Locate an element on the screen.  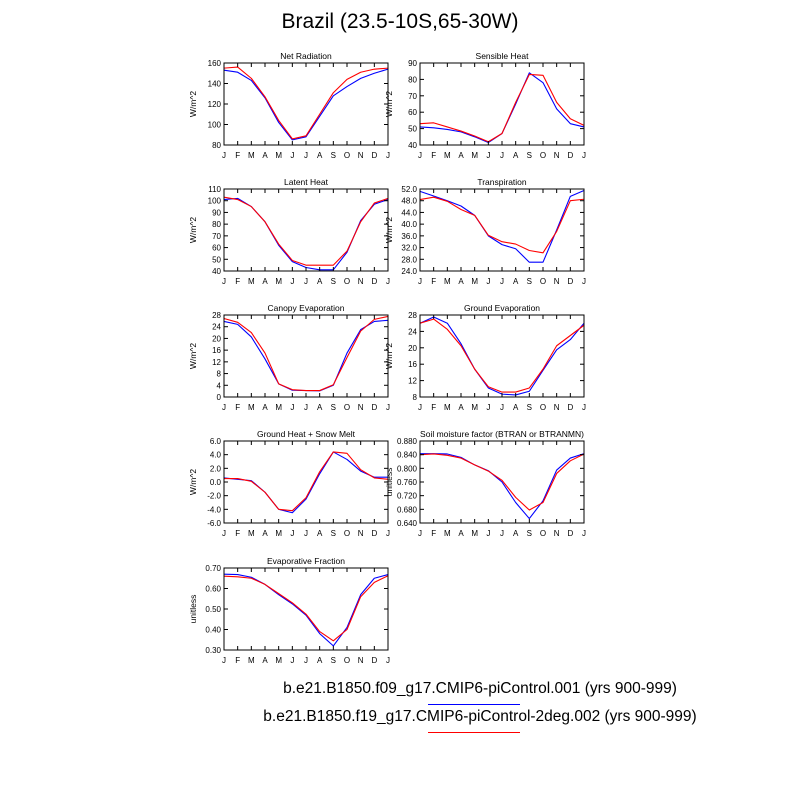
y-tick-label: 0.640 is located at coordinates (407, 523).